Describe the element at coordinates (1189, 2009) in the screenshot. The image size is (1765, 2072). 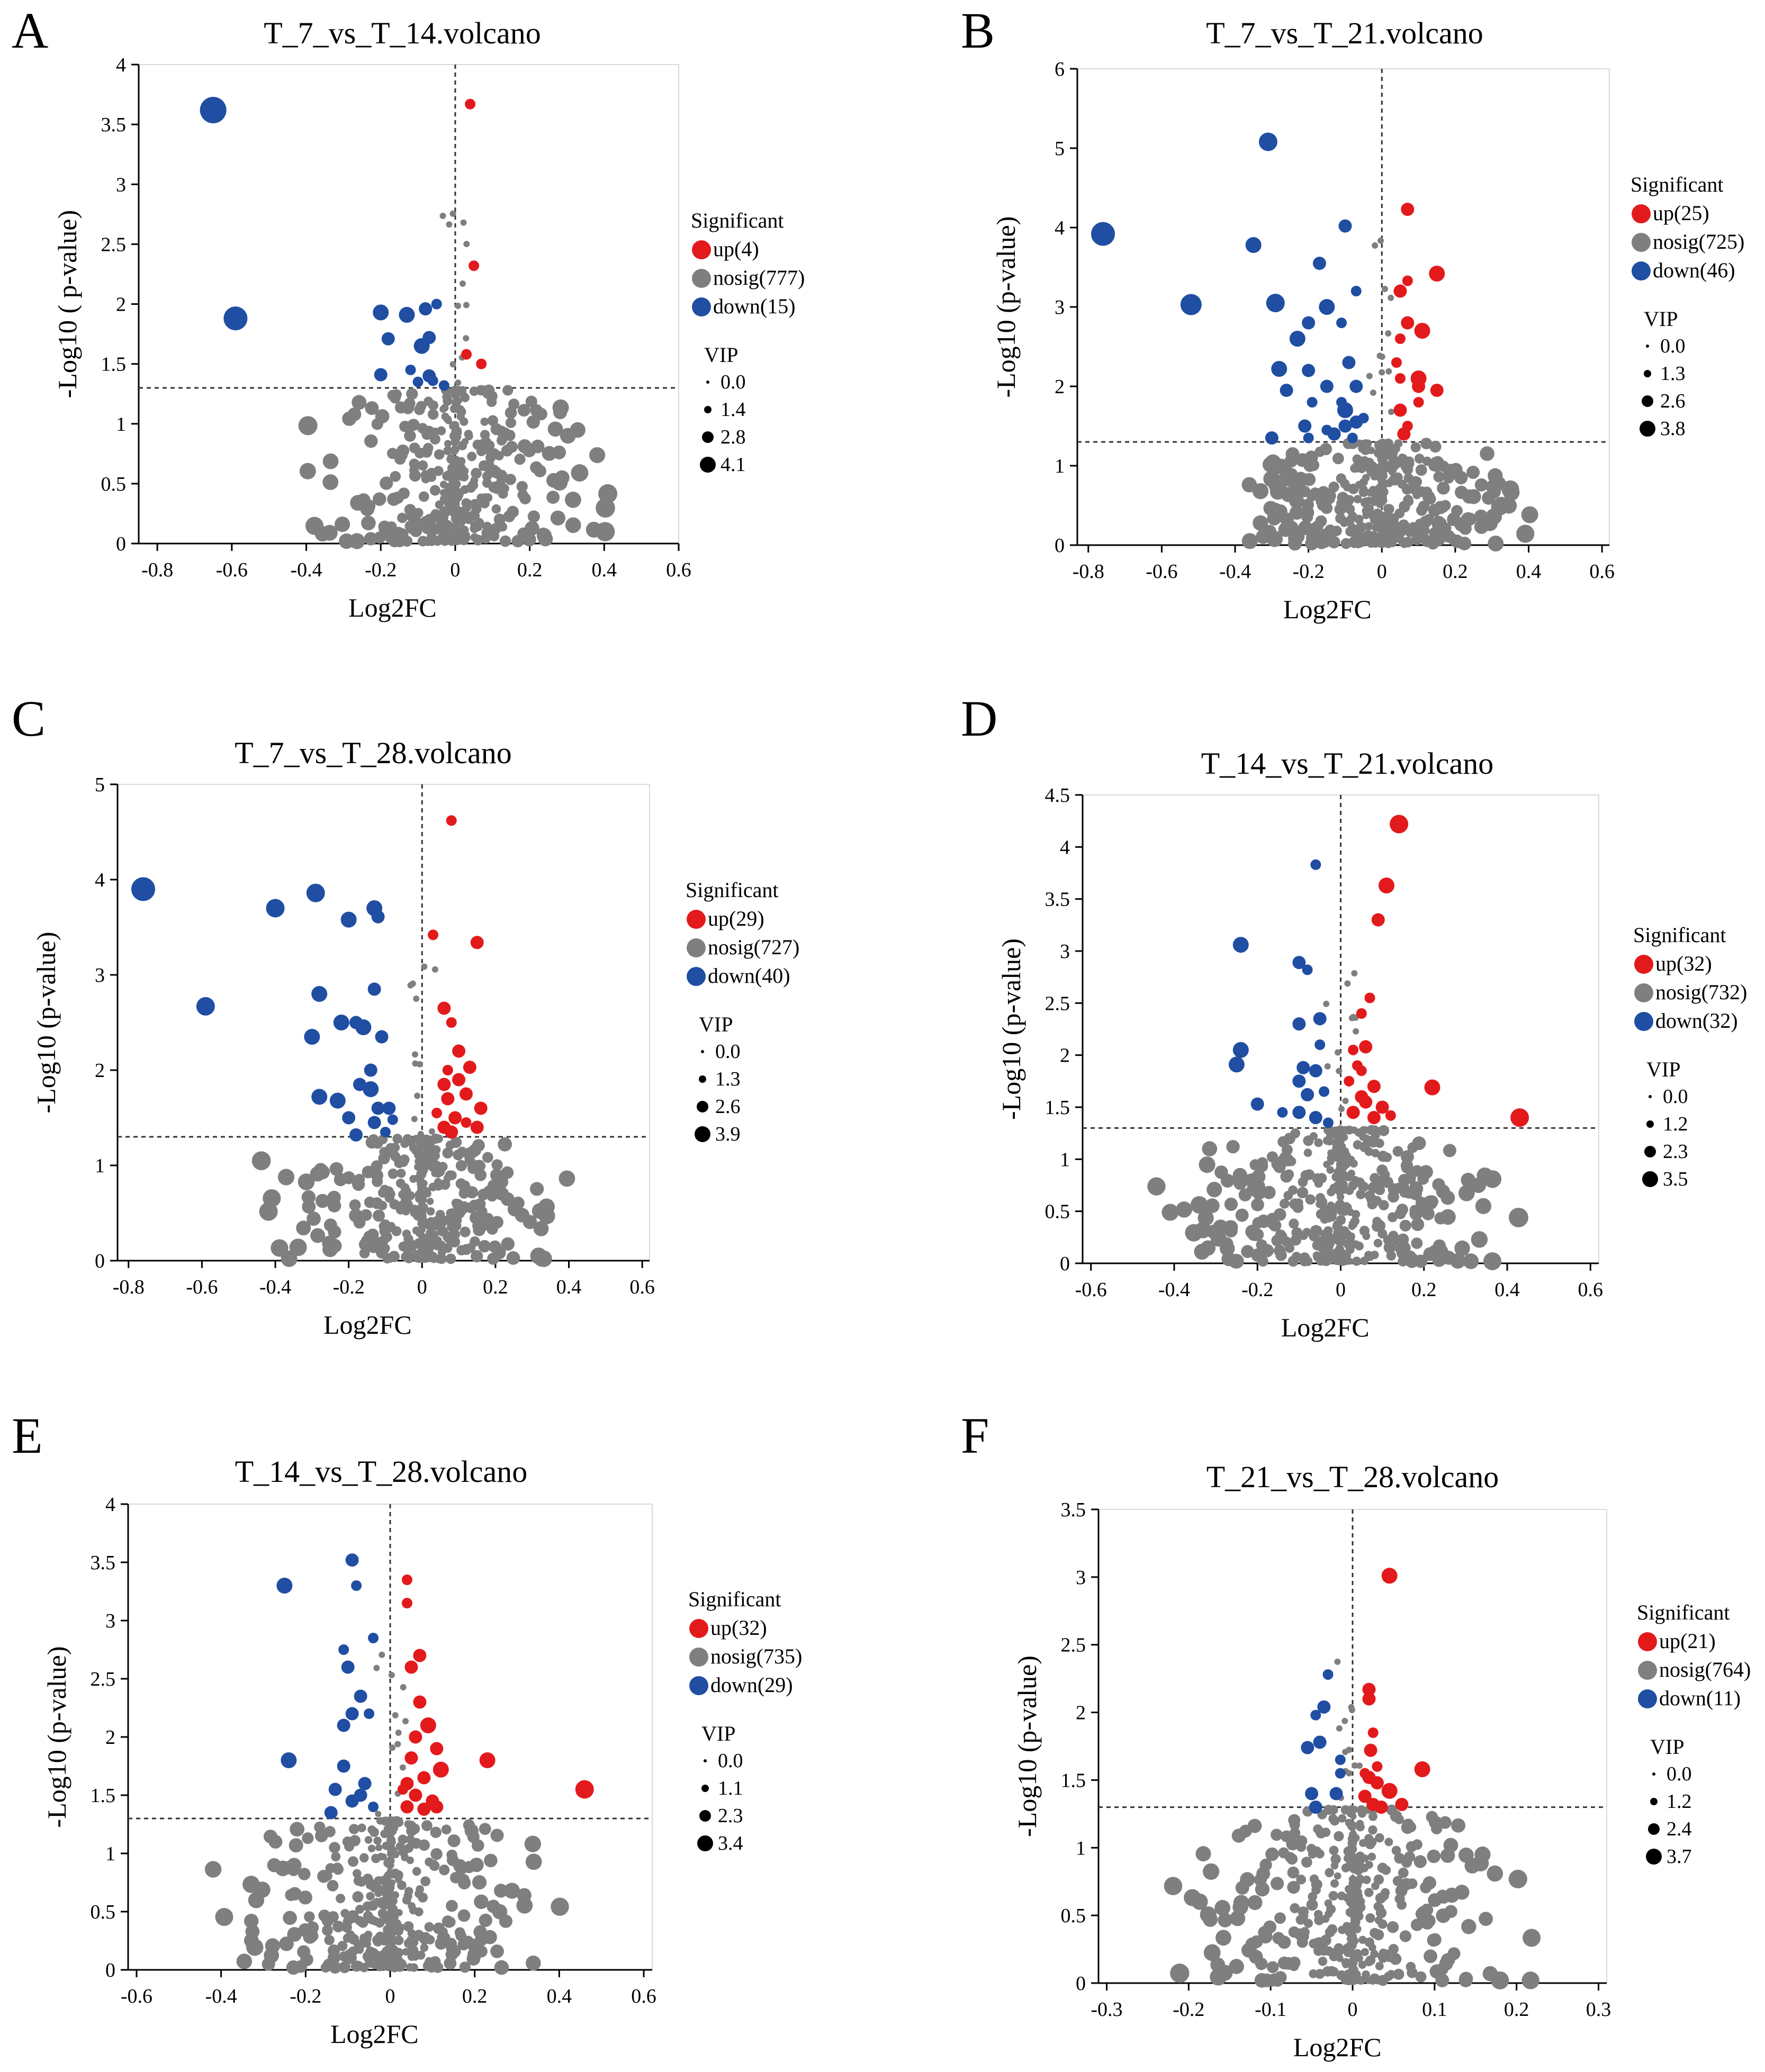
I see `x-tick-label: -0.2` at that location.